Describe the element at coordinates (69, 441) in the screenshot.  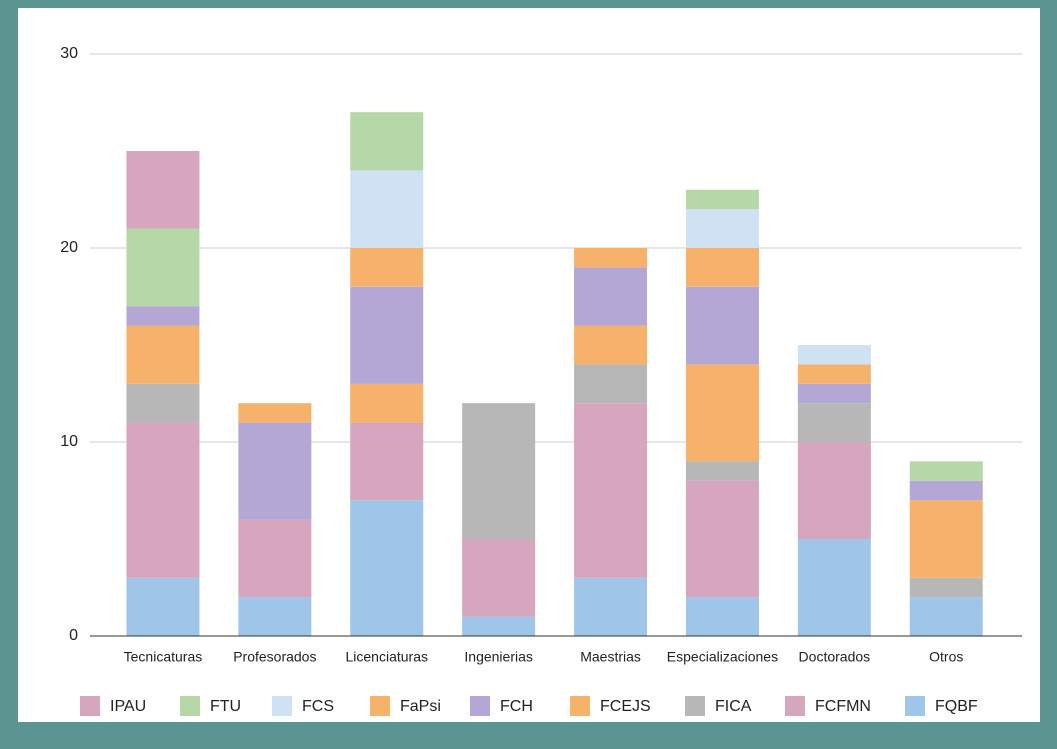
I see `y-tick-label: 10` at that location.